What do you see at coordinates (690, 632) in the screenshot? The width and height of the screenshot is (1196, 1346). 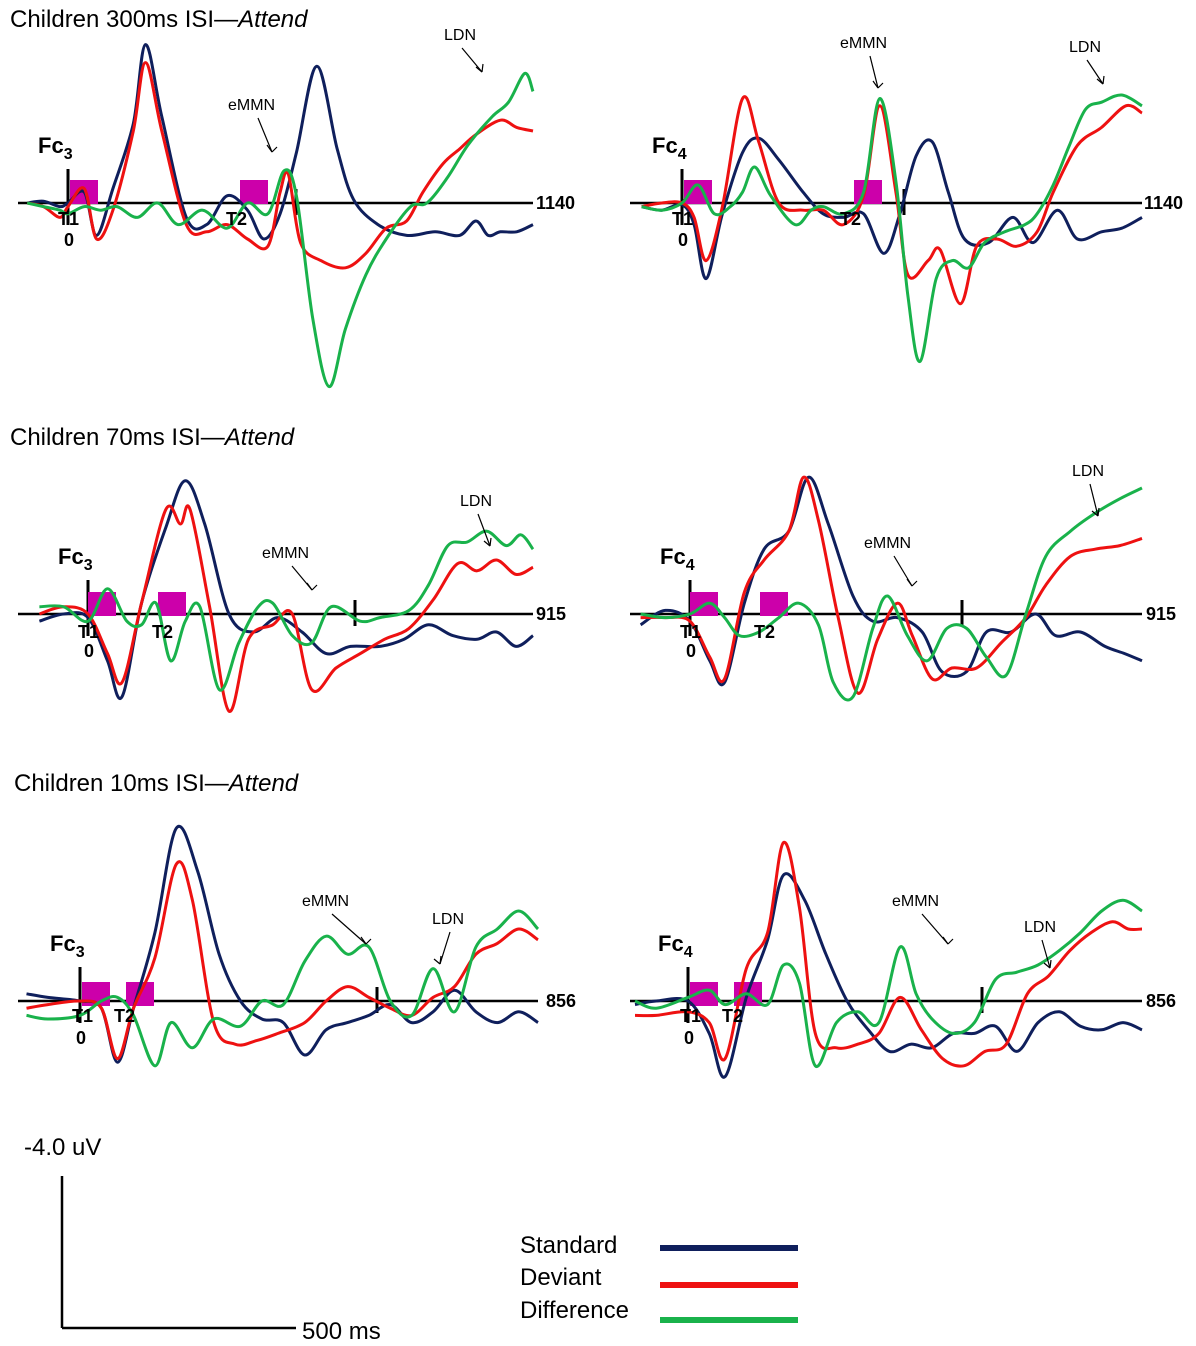 I see `row1-panel1-t1-label: T1` at bounding box center [690, 632].